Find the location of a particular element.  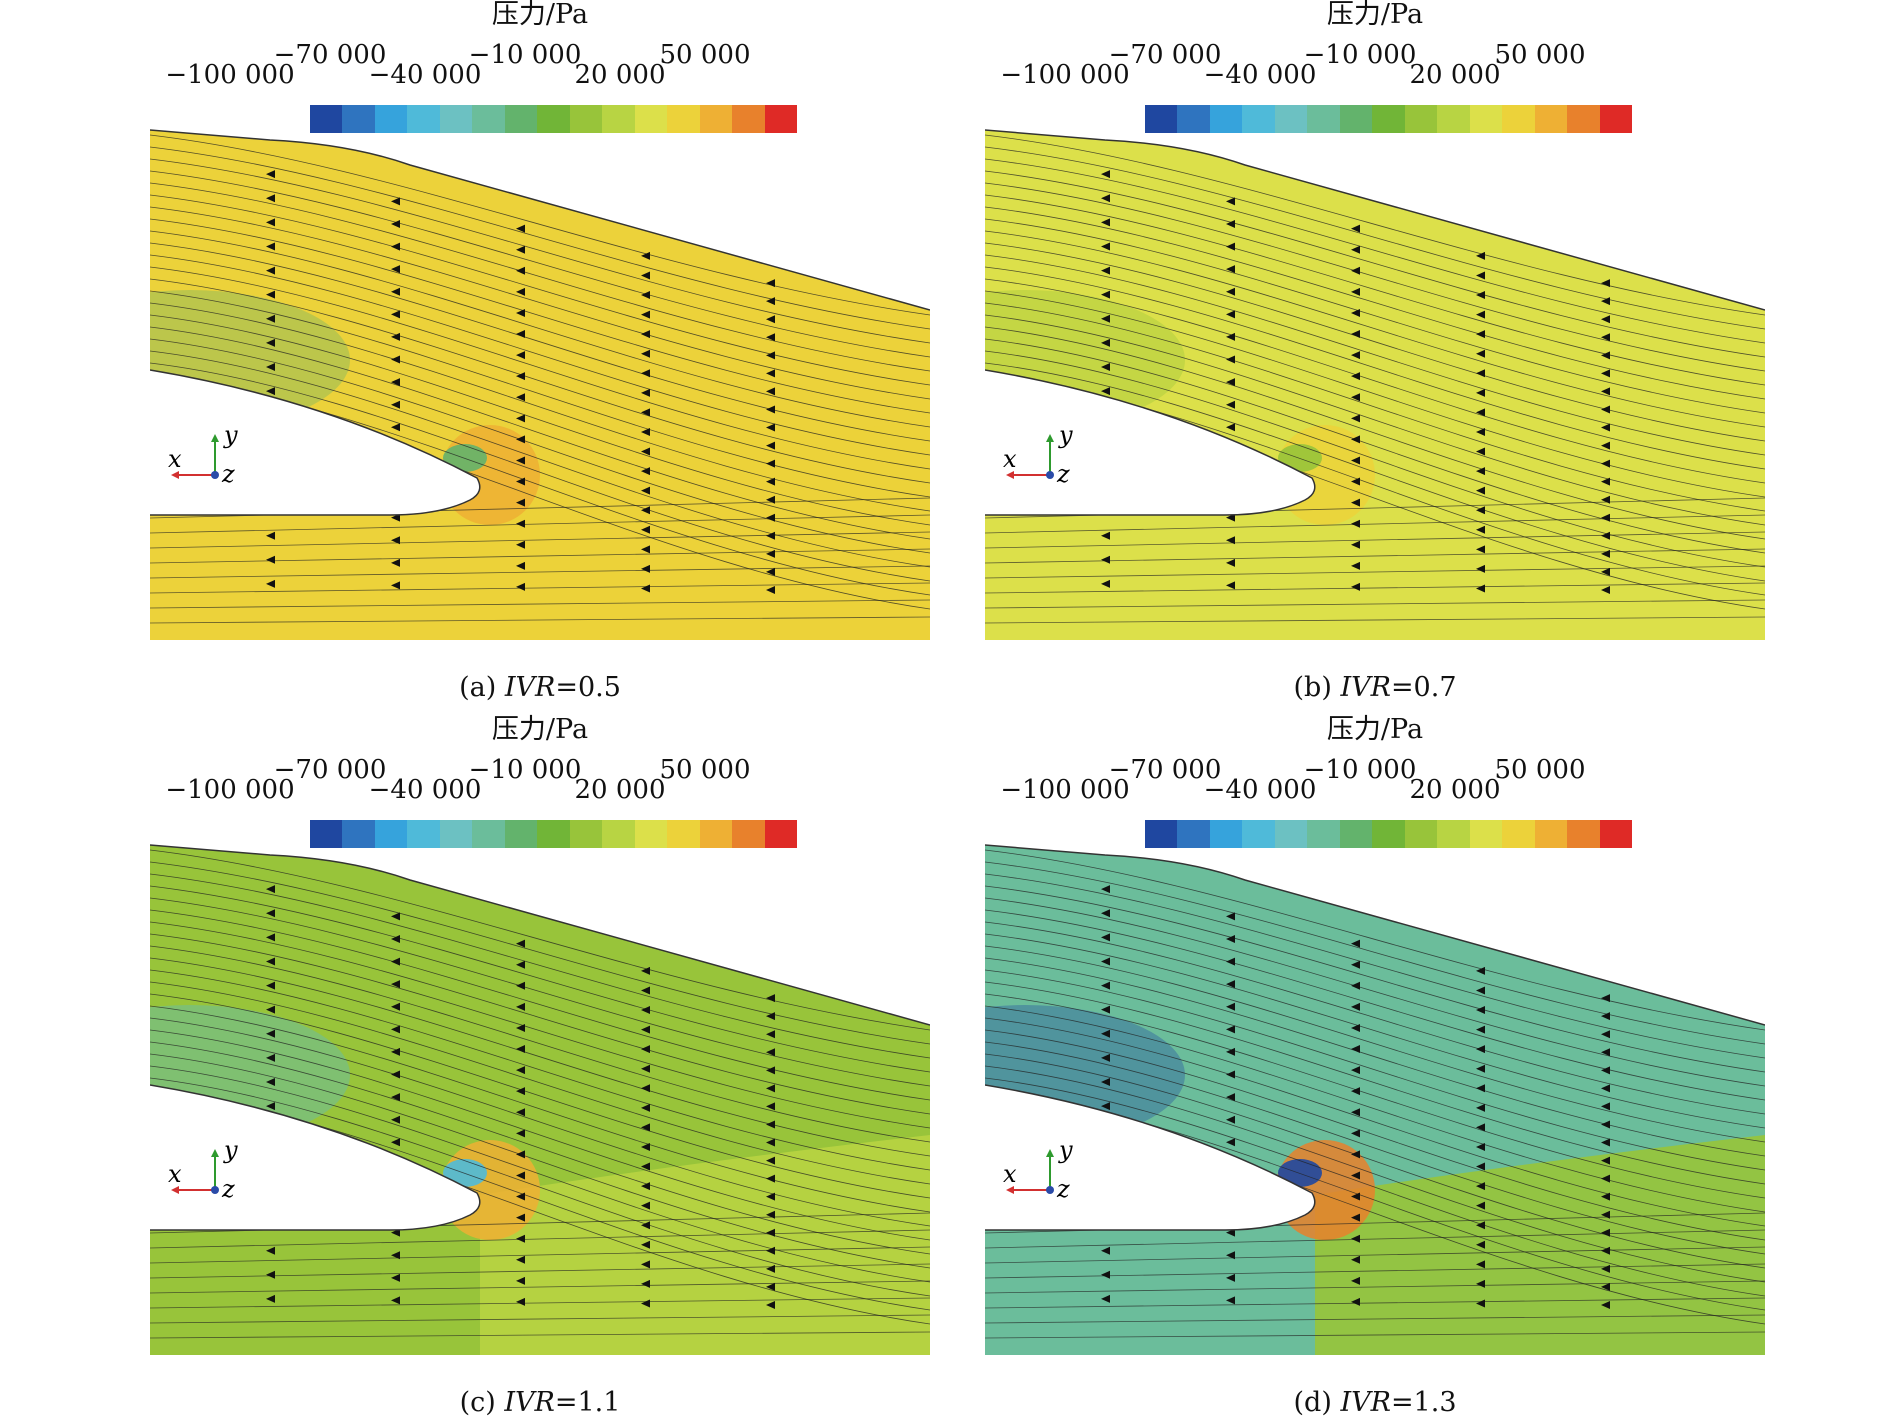

caption-prefix: (b) is located at coordinates (1317, 687).